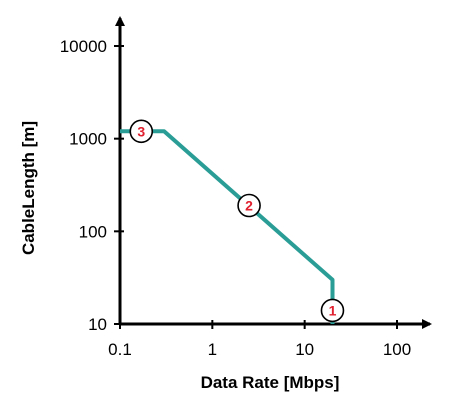 This screenshot has height=400, width=460. I want to click on marker-label: 1, so click(333, 310).